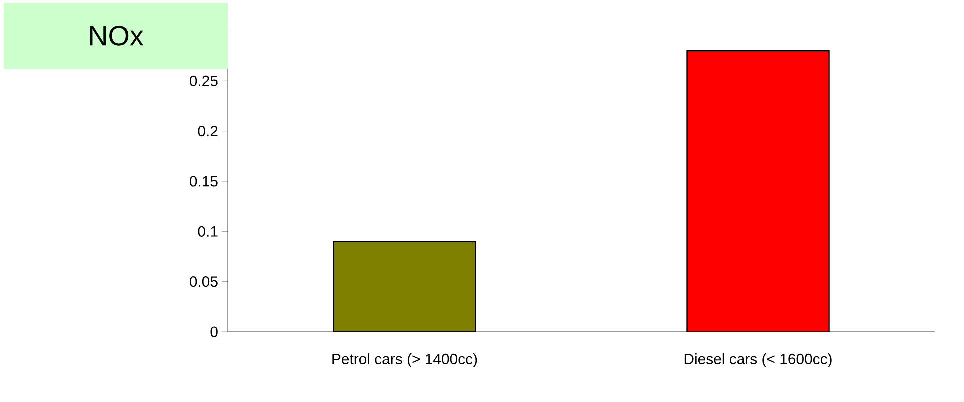  I want to click on y-tick-label: 0.25, so click(204, 81).